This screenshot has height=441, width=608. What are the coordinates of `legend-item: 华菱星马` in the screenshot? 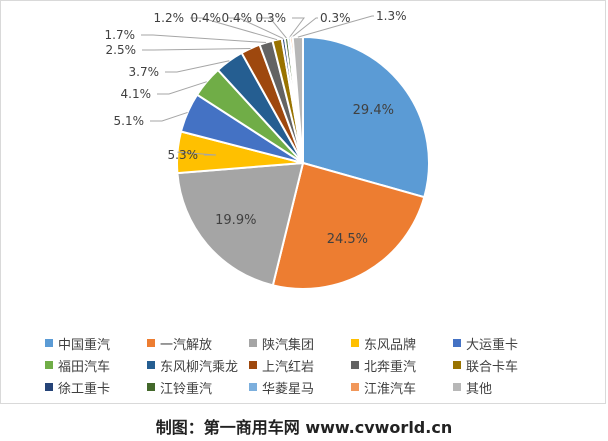 It's located at (300, 387).